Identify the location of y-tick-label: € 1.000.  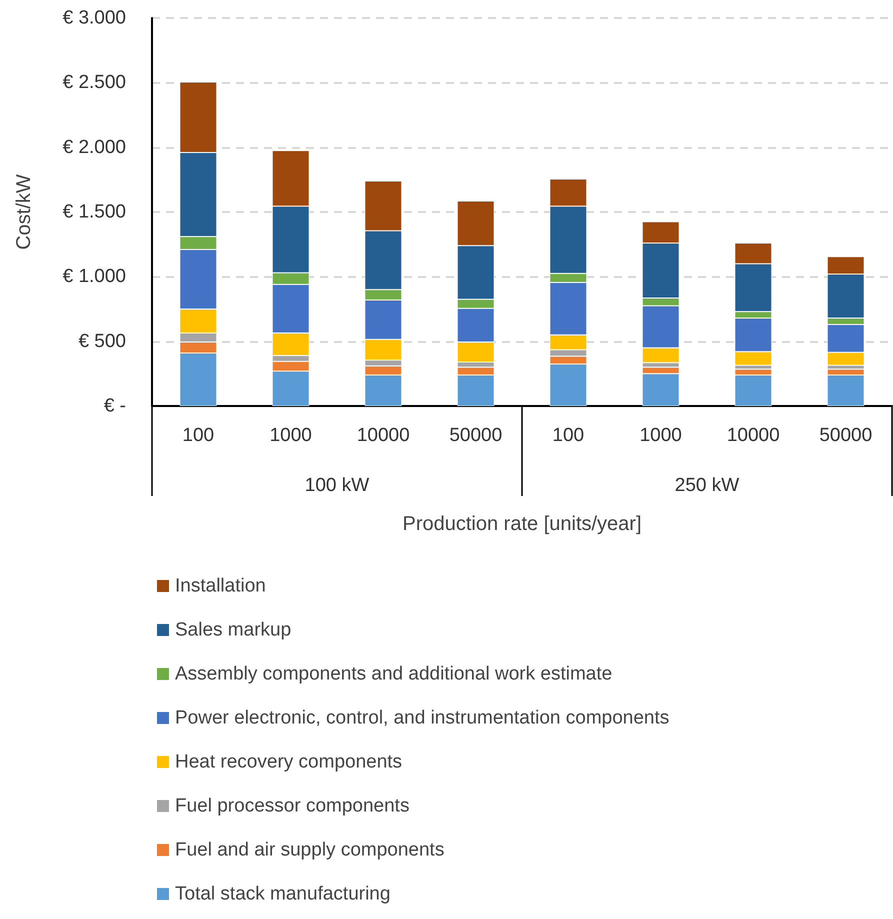
(94, 277).